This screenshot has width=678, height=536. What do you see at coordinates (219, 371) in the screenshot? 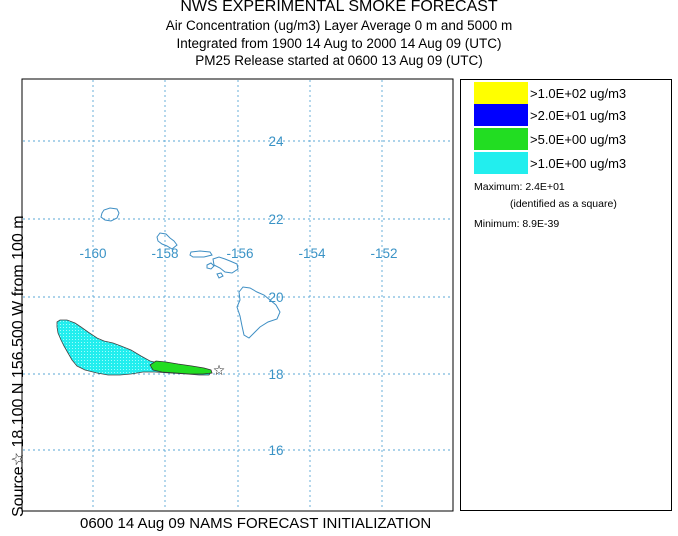
I see `source-star-icon: ☆` at bounding box center [219, 371].